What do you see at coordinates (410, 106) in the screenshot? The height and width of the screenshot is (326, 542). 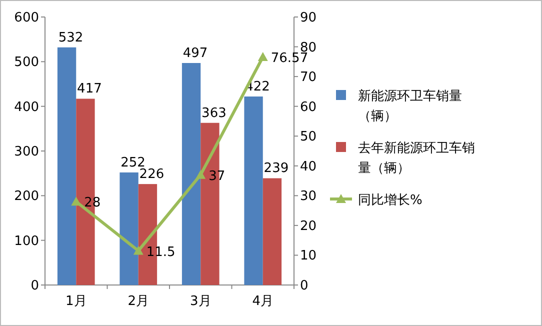 I see `legend-label: 新能源环卫车销量（辆）` at bounding box center [410, 106].